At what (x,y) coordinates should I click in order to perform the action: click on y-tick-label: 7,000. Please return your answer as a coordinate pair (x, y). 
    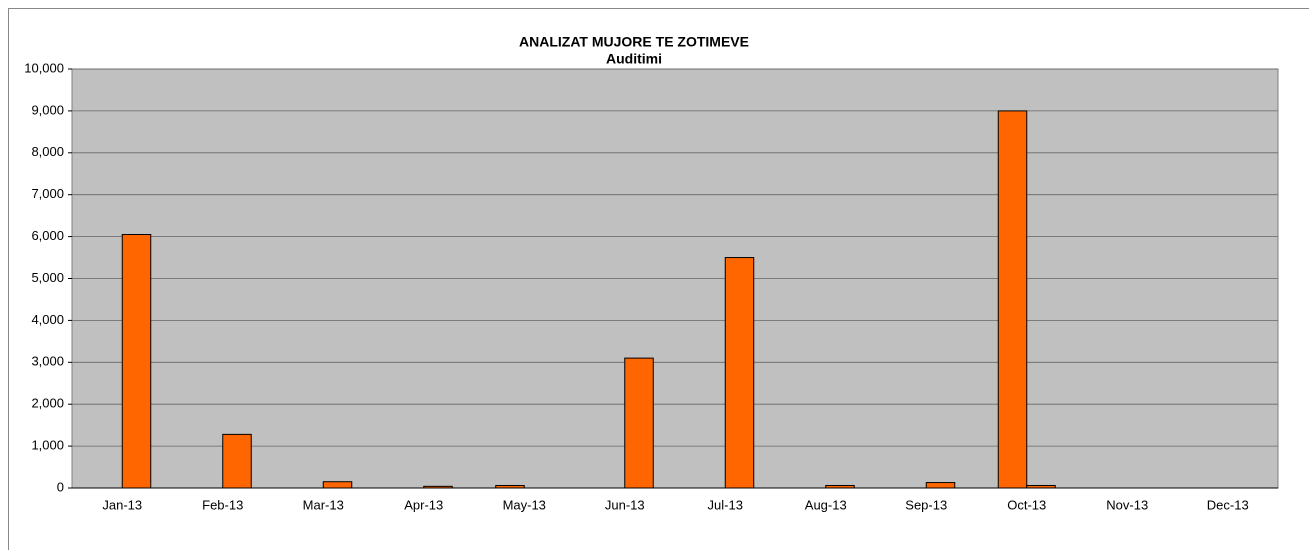
    Looking at the image, I should click on (47, 193).